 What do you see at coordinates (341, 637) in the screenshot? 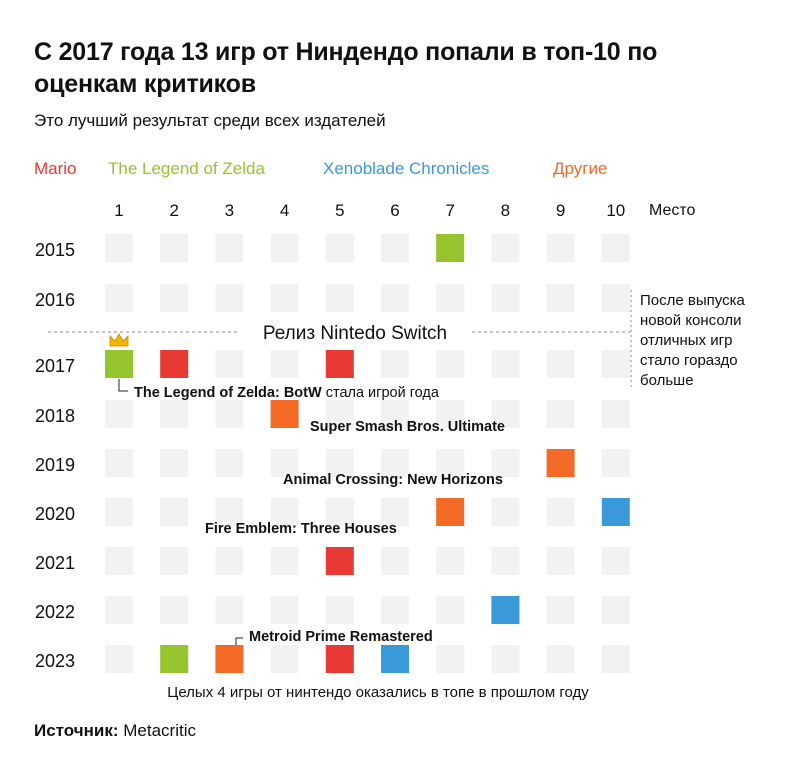
I see `annotation-2023-3: Metroid Prime Remastered` at bounding box center [341, 637].